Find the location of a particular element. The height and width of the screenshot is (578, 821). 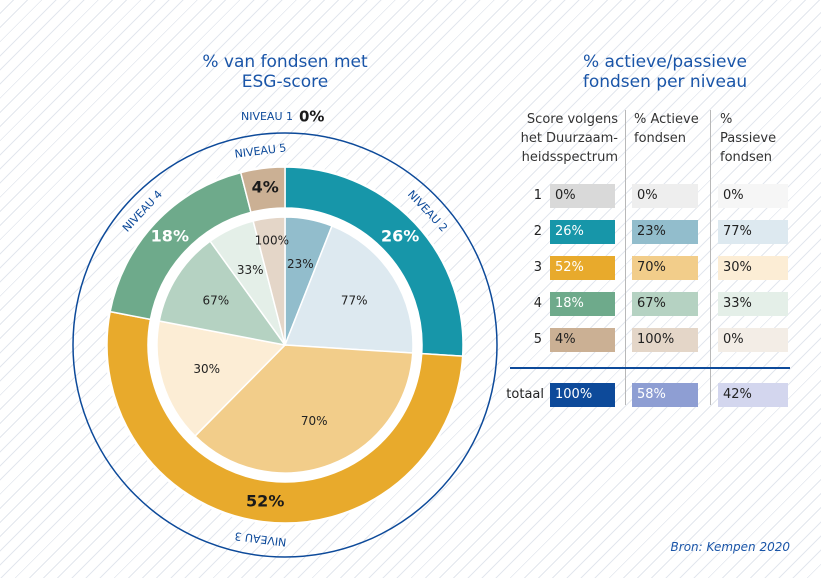

segment-label: 18% is located at coordinates (170, 235).